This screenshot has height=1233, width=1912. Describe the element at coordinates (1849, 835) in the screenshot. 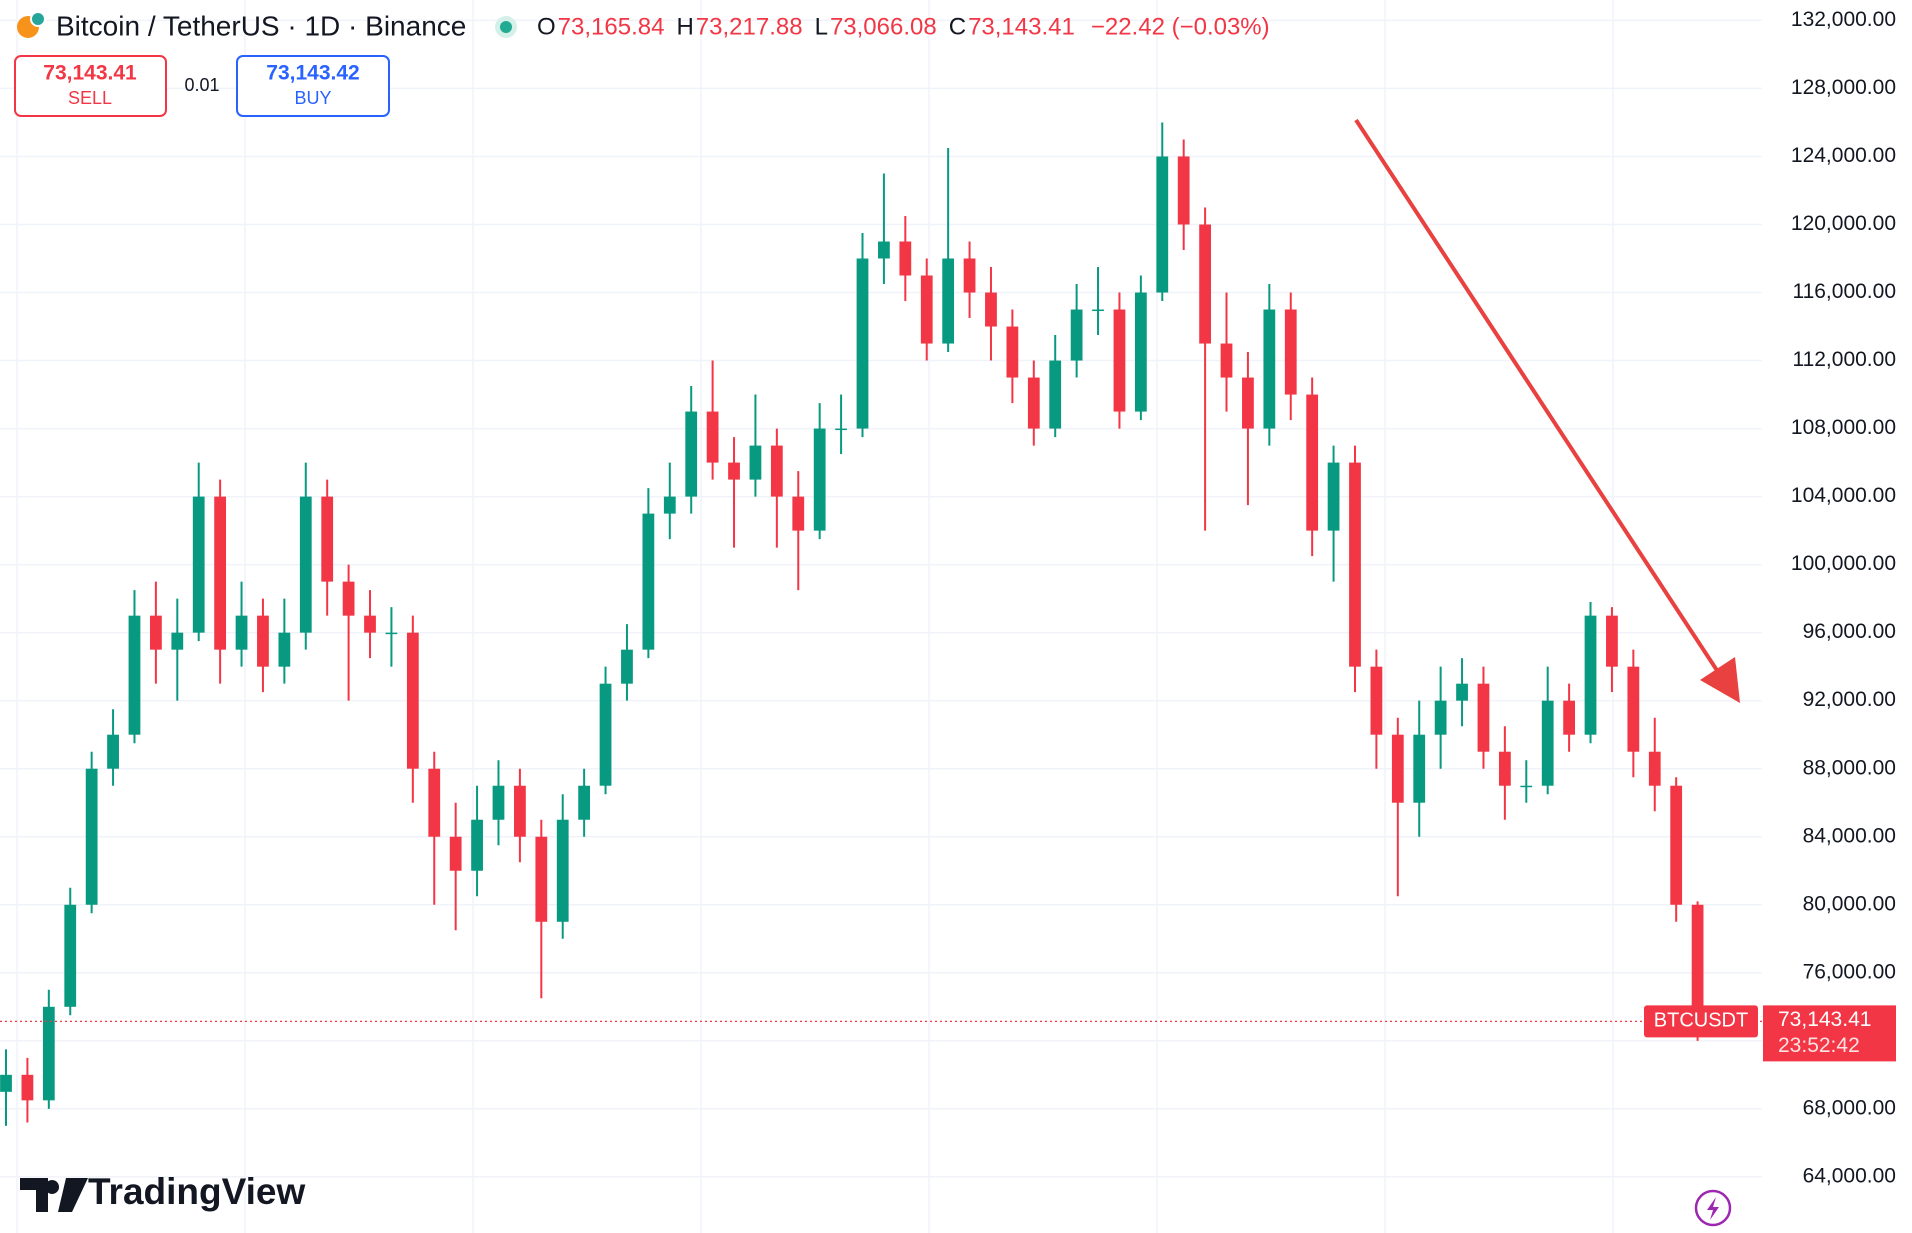

I see `y-tick-label: 84,000.00` at that location.